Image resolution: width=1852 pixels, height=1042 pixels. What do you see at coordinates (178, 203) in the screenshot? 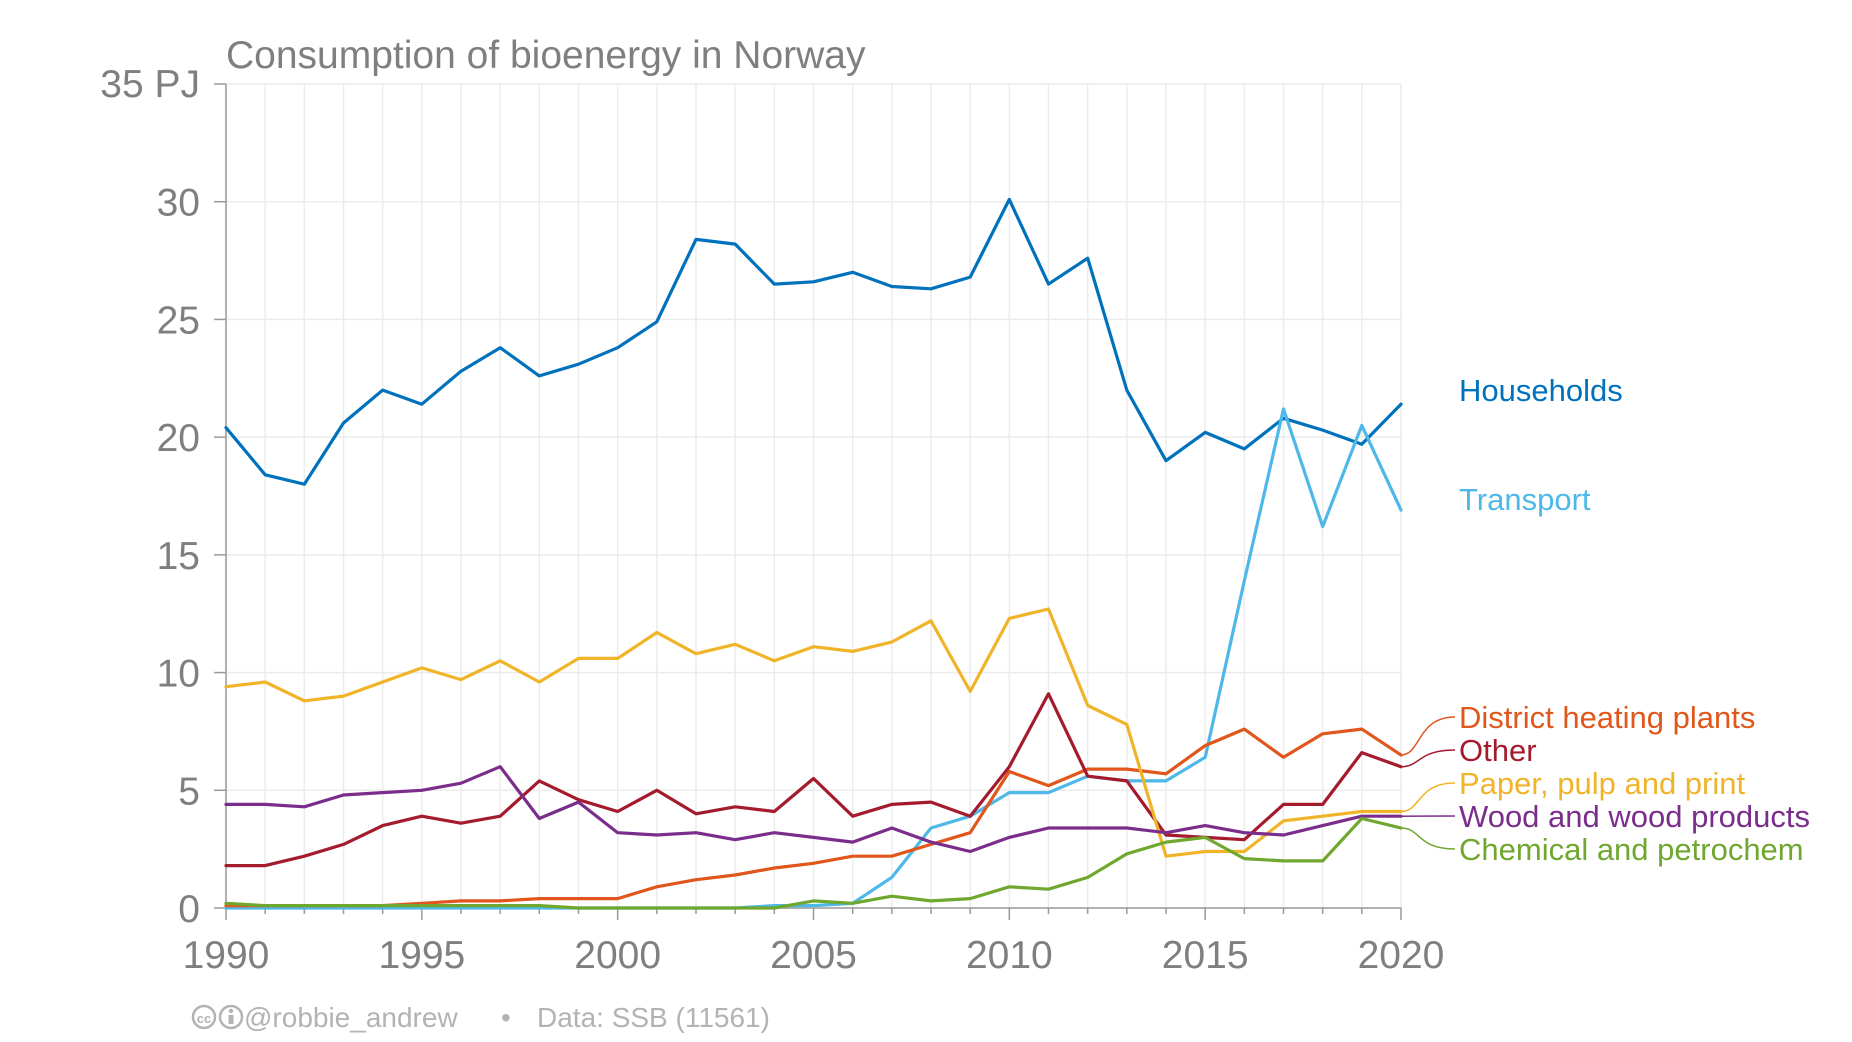
I see `y-tick-label: 30` at bounding box center [178, 203].